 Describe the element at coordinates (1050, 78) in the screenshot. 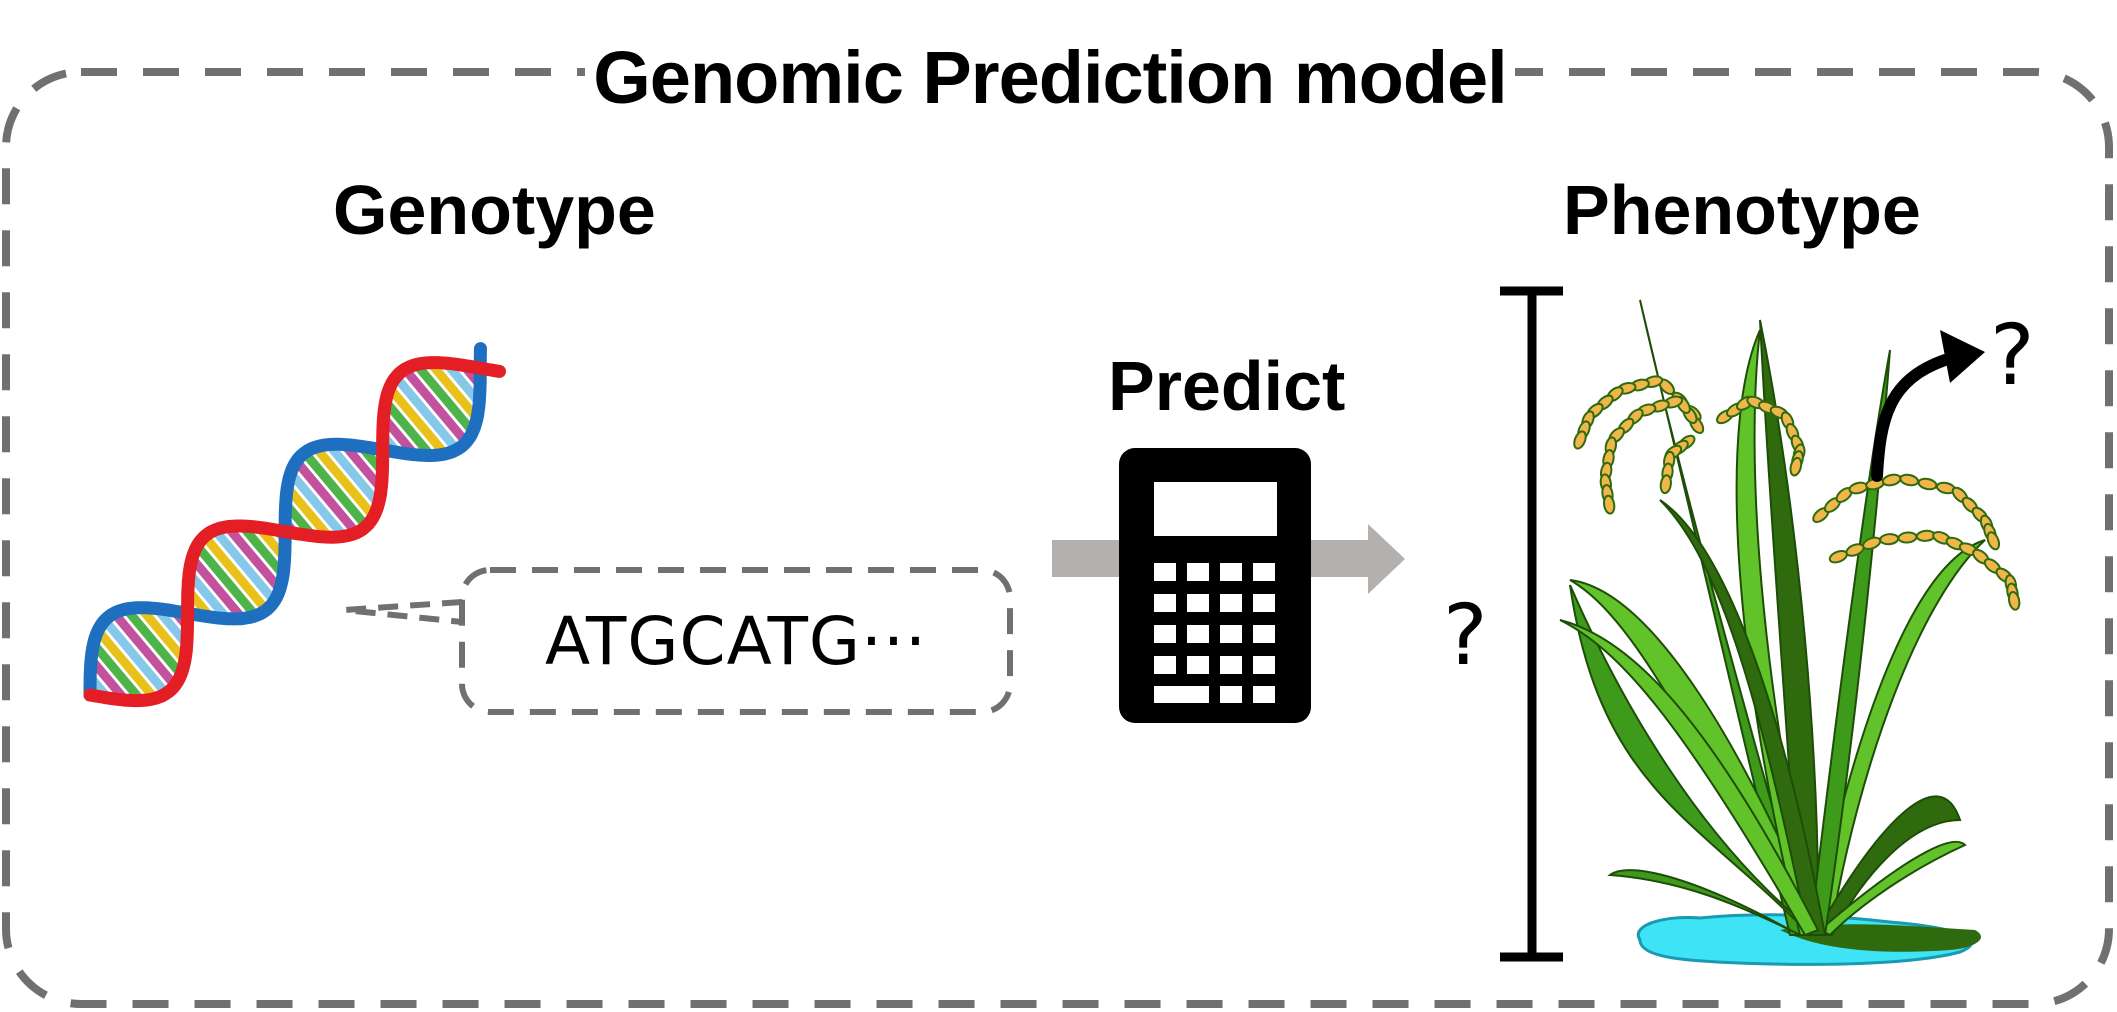

I see `diagram-title: Genomic Prediction model` at that location.